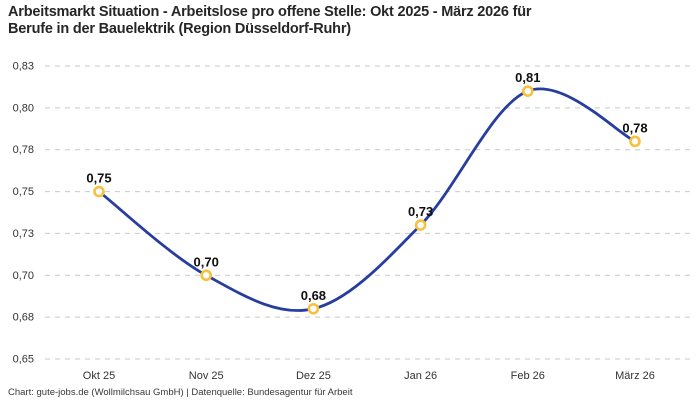 The height and width of the screenshot is (400, 700). What do you see at coordinates (634, 127) in the screenshot?
I see `data-point-label: 0,78` at bounding box center [634, 127].